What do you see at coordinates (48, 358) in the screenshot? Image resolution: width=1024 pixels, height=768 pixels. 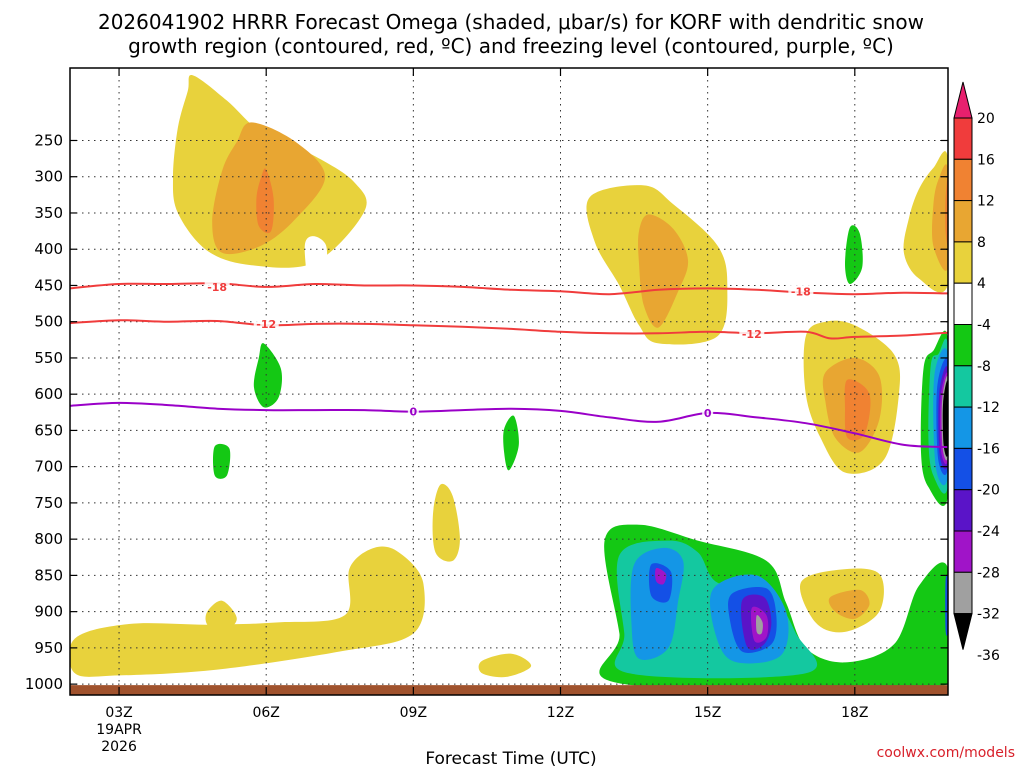 I see `y-tick-label: 550` at bounding box center [48, 358].